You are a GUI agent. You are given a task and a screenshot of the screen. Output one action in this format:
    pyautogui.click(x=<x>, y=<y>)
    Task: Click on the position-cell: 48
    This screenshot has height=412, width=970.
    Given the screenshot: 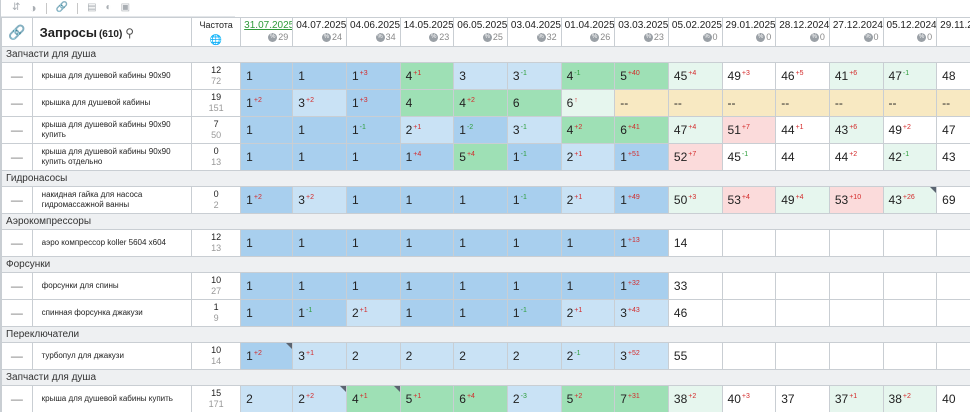 What is the action you would take?
    pyautogui.click(x=953, y=76)
    